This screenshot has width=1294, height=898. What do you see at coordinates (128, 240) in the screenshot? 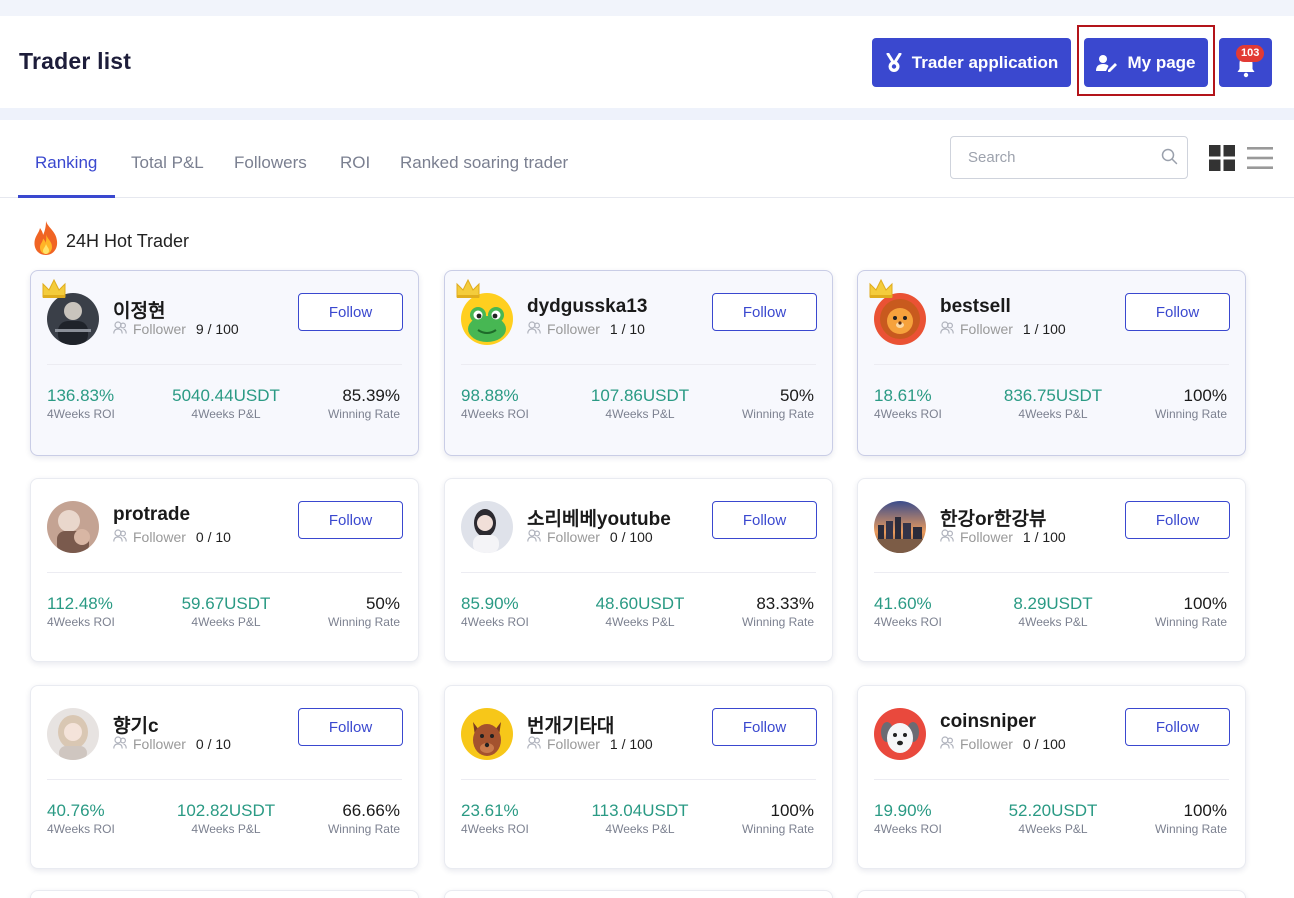
I see `section-title: 24H Hot Trader` at bounding box center [128, 240].